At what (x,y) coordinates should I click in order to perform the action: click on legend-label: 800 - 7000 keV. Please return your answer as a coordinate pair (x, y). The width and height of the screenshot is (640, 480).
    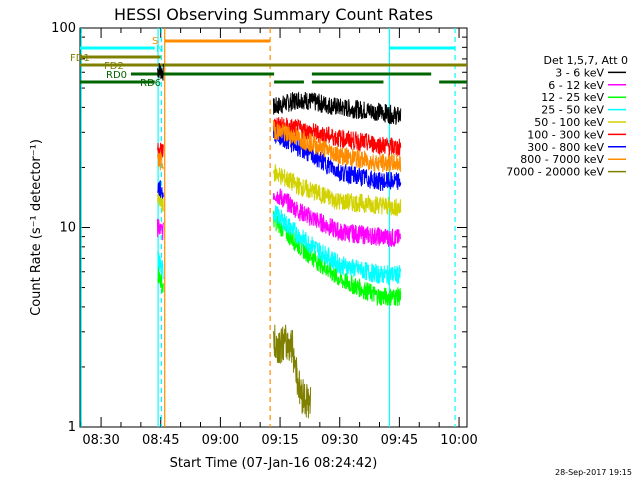
    Looking at the image, I should click on (562, 159).